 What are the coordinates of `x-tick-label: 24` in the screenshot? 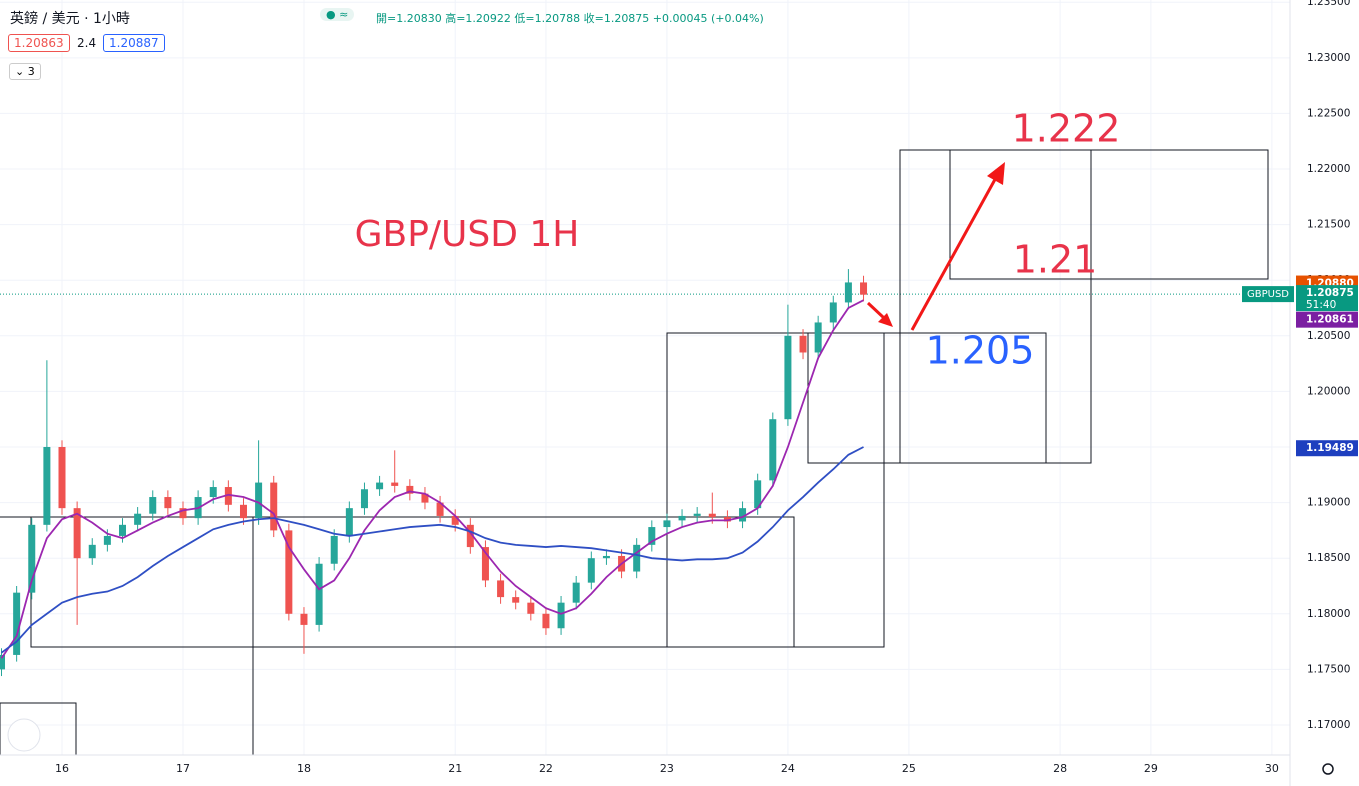 It's located at (788, 768).